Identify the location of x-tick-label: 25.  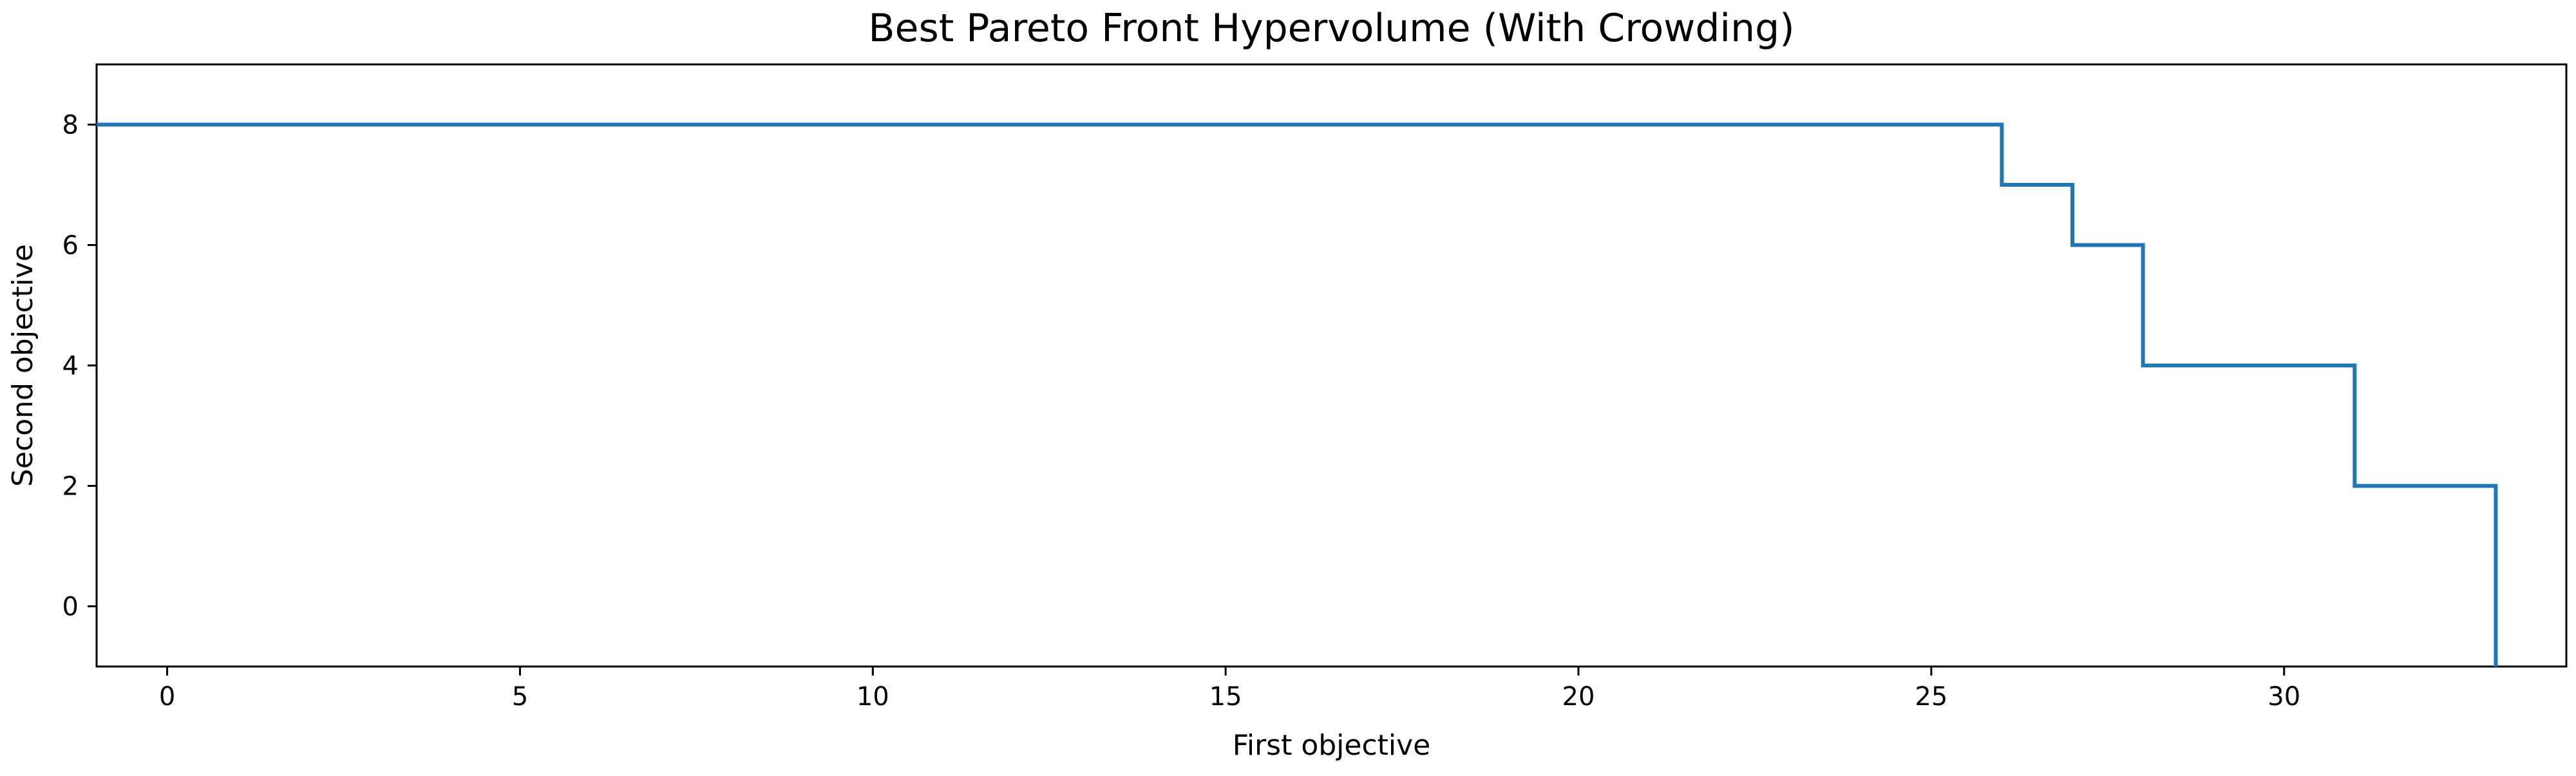
(1931, 697).